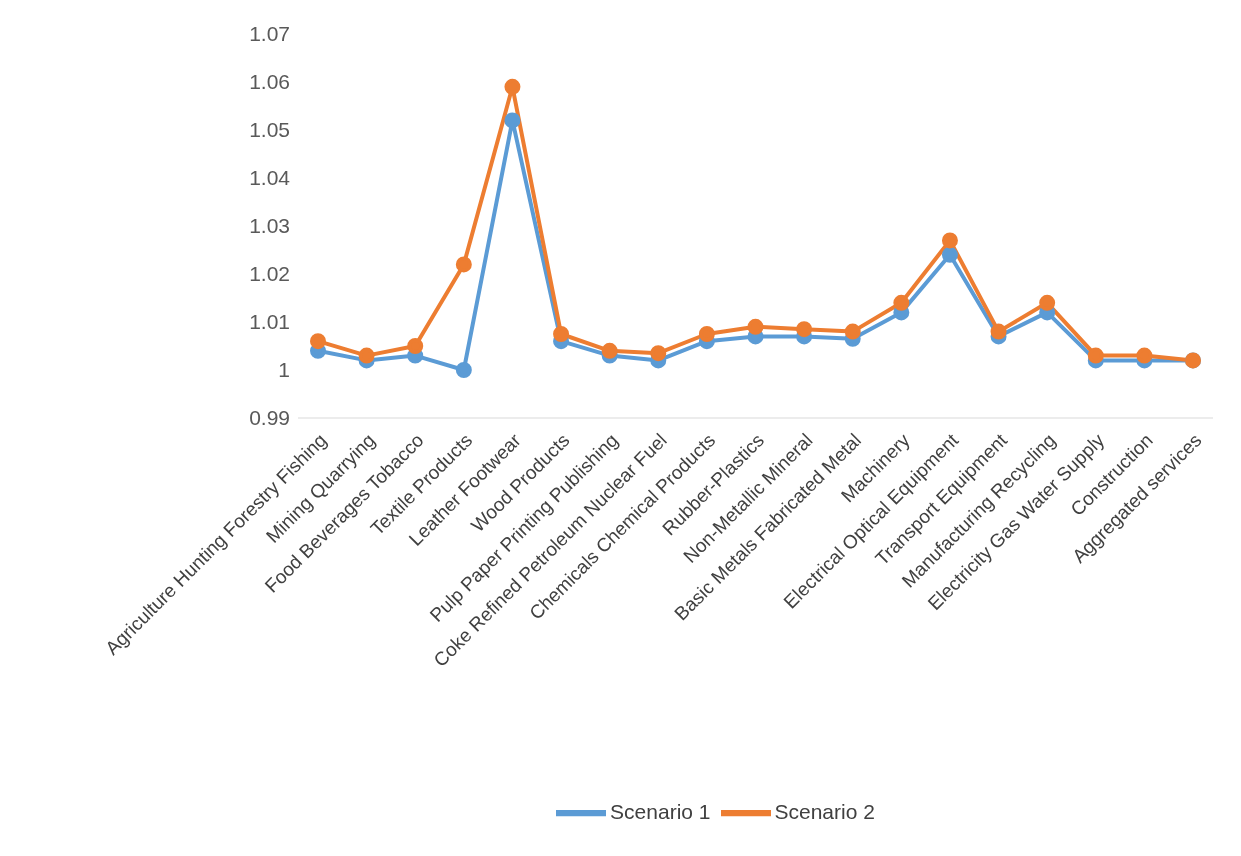  I want to click on y-tick-label: 1.02, so click(269, 274).